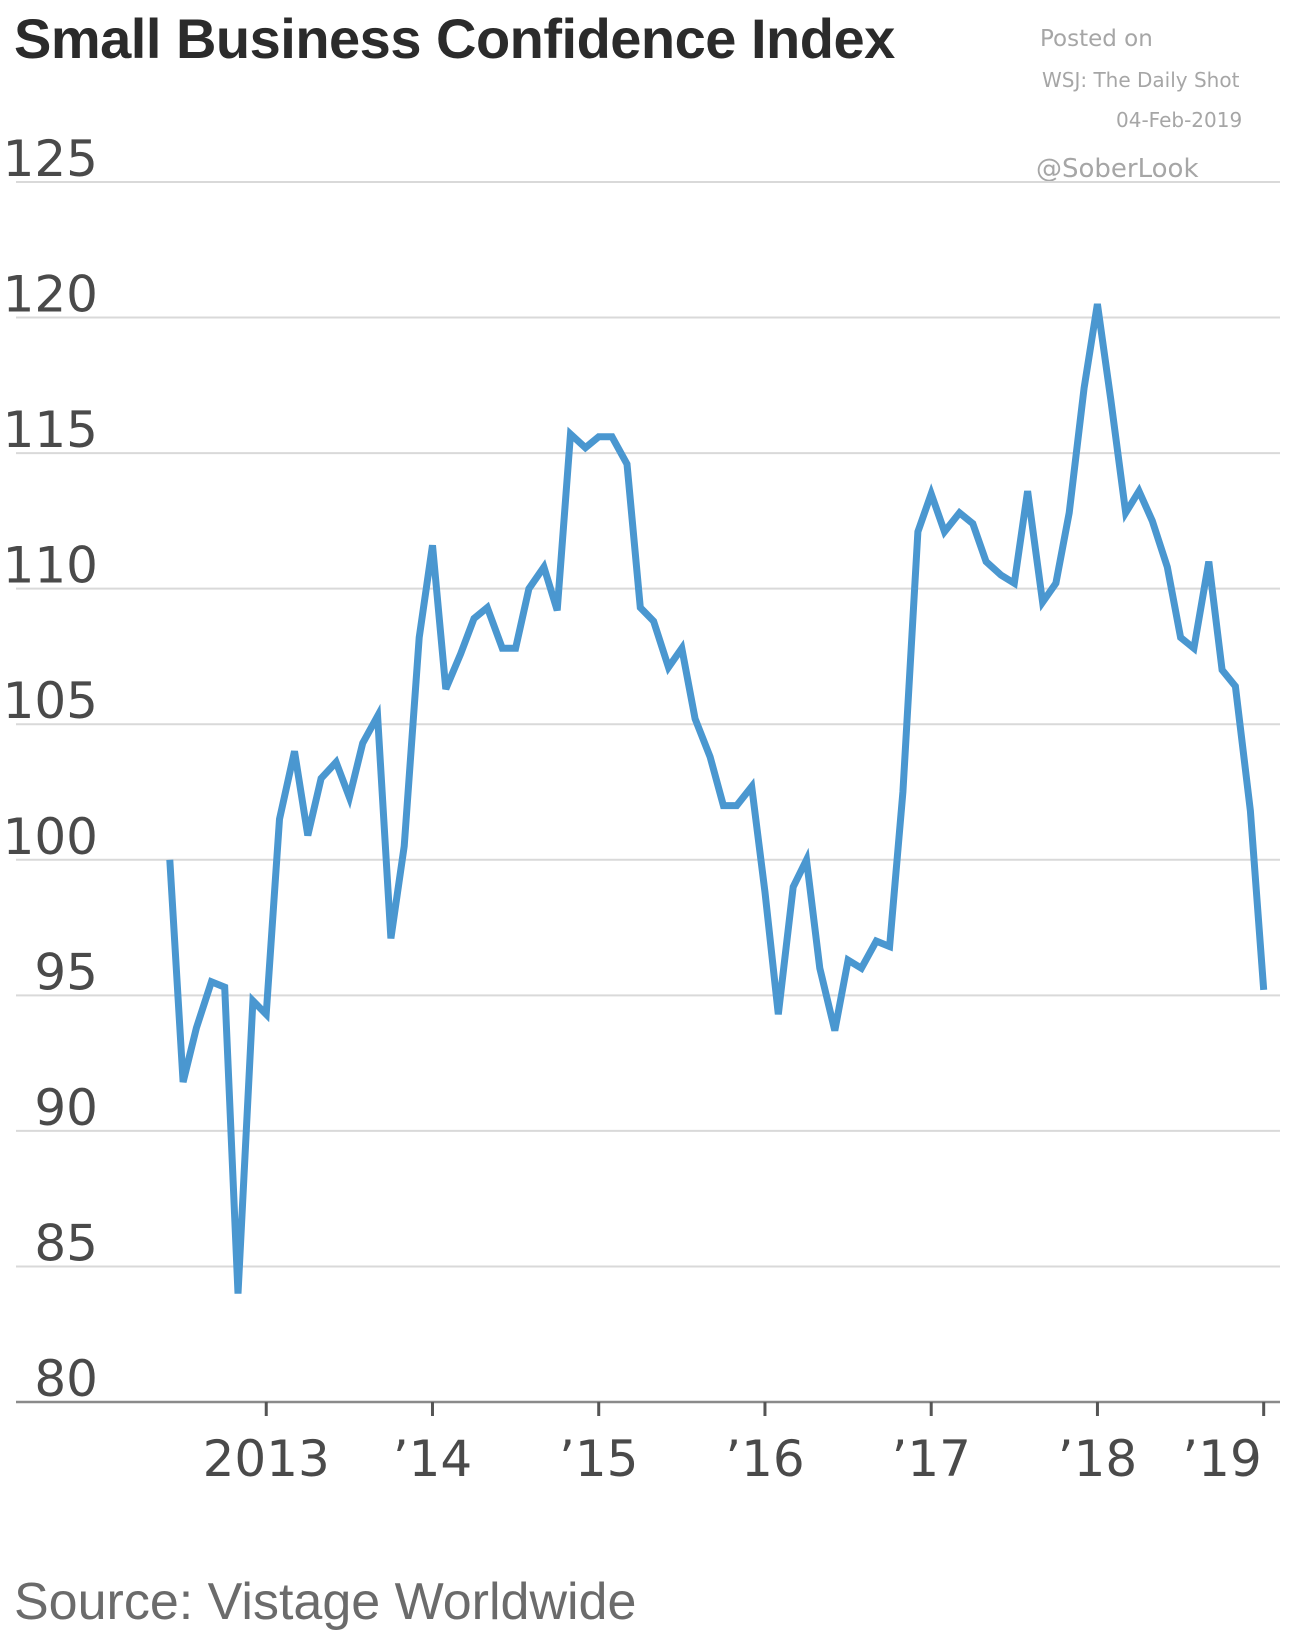  What do you see at coordinates (66, 1108) in the screenshot?
I see `y-tick-label: 90` at bounding box center [66, 1108].